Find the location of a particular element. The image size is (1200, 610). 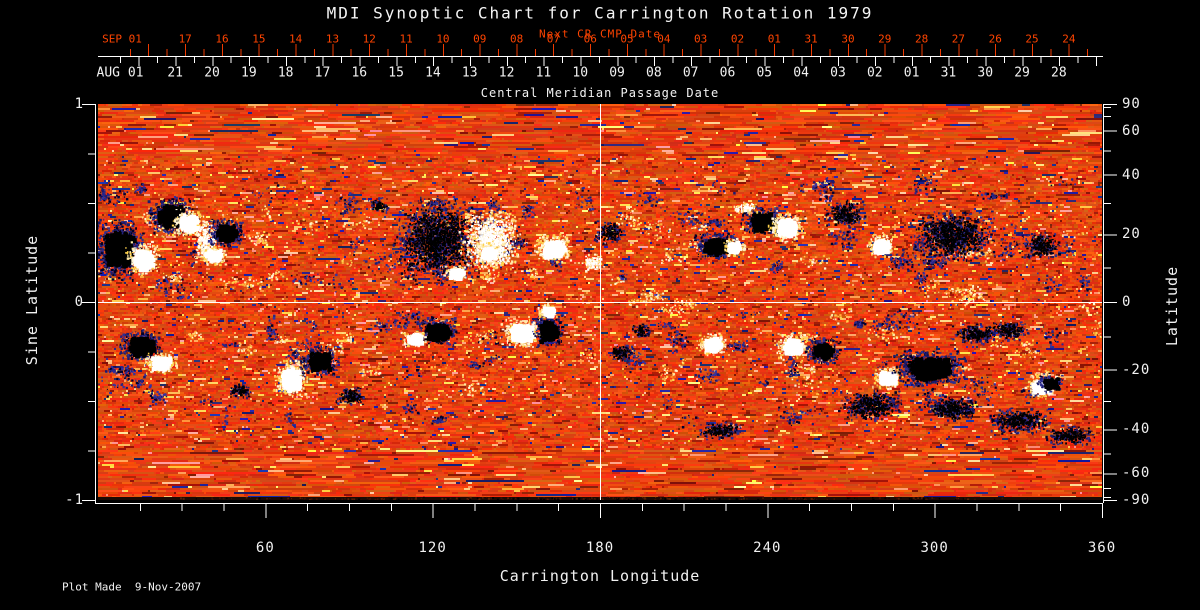

white-month-year-label: AUG 01 is located at coordinates (120, 73).